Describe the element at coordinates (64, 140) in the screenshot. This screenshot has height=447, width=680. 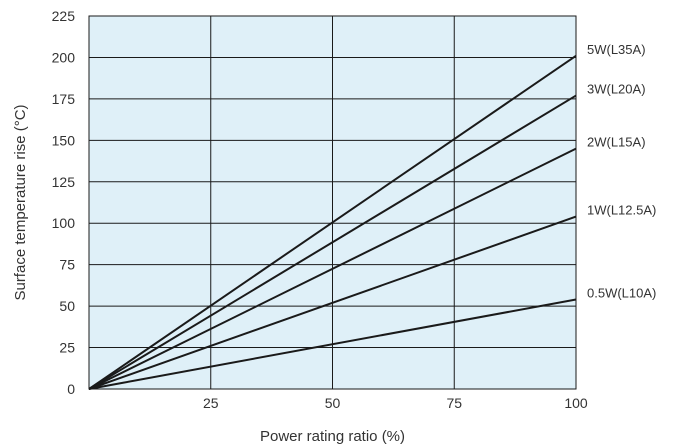
I see `y-tick-label: 150` at that location.